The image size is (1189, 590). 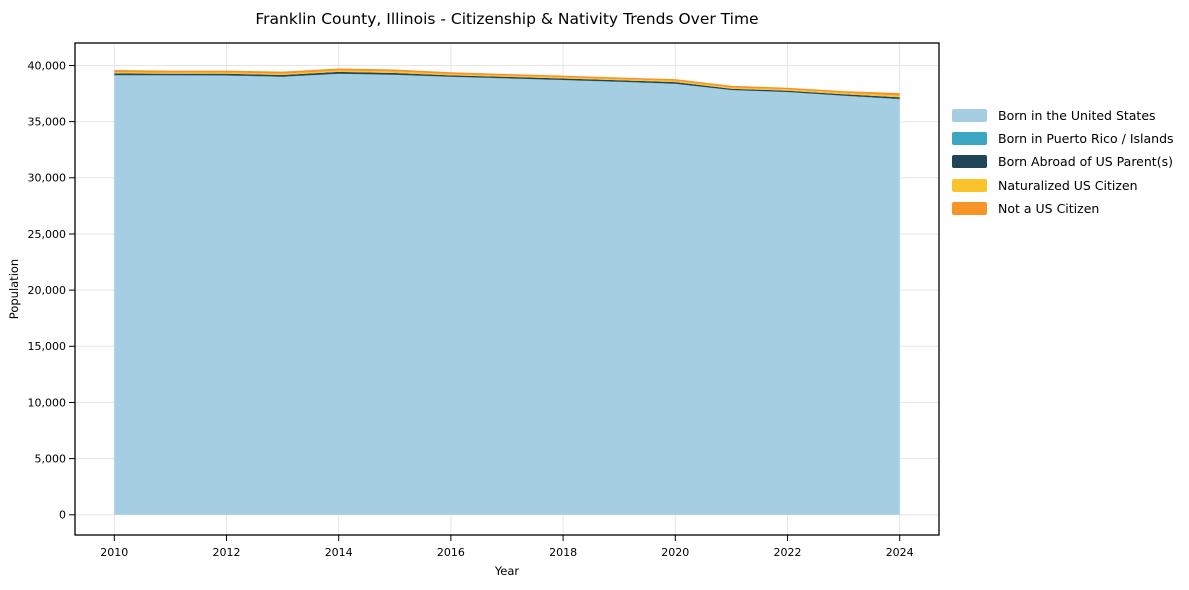 What do you see at coordinates (675, 552) in the screenshot?
I see `x-tick-label: 2020` at bounding box center [675, 552].